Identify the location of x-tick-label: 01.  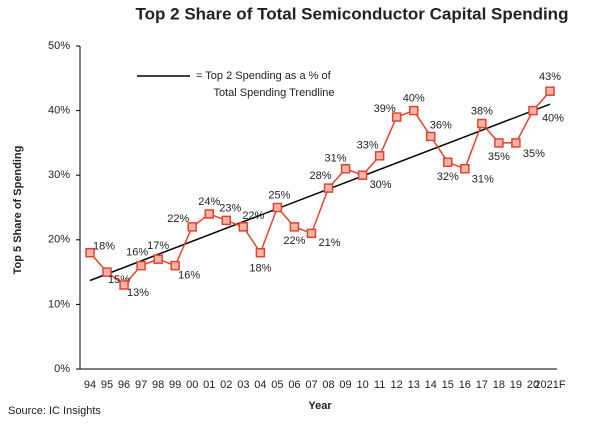
(209, 385).